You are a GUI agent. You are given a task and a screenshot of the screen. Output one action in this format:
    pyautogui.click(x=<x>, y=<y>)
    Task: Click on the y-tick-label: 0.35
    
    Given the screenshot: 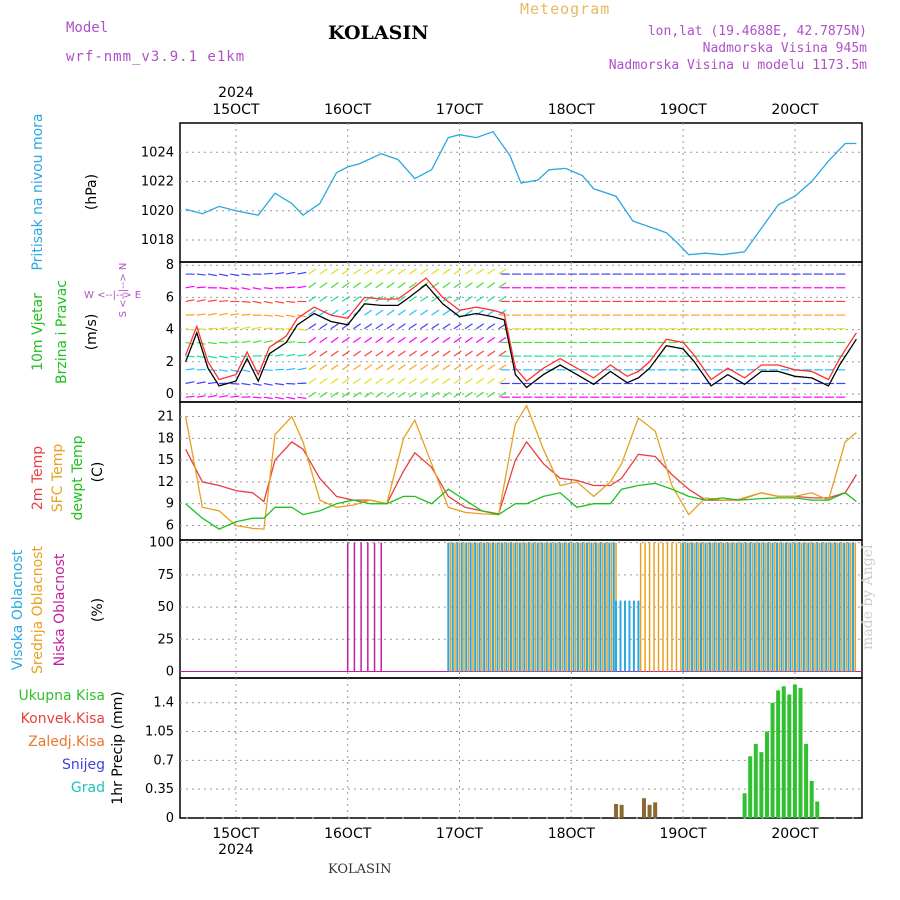 What is the action you would take?
    pyautogui.click(x=159, y=789)
    